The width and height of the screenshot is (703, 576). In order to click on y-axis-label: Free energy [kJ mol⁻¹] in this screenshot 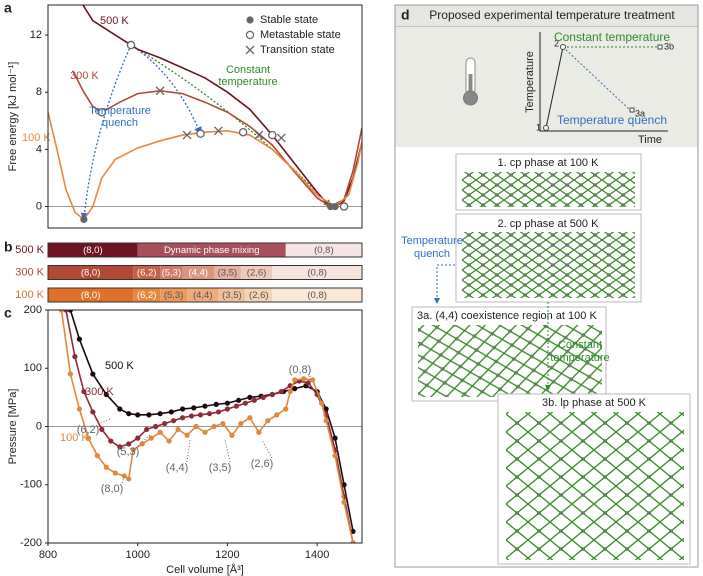, I will do `click(13, 117)`.